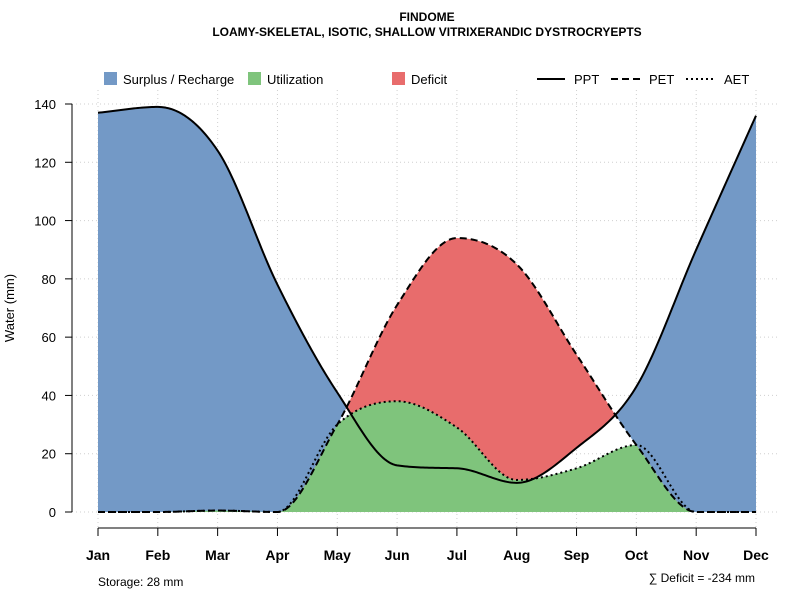 The width and height of the screenshot is (800, 600). I want to click on y-tick-label-2: 40, so click(49, 395).